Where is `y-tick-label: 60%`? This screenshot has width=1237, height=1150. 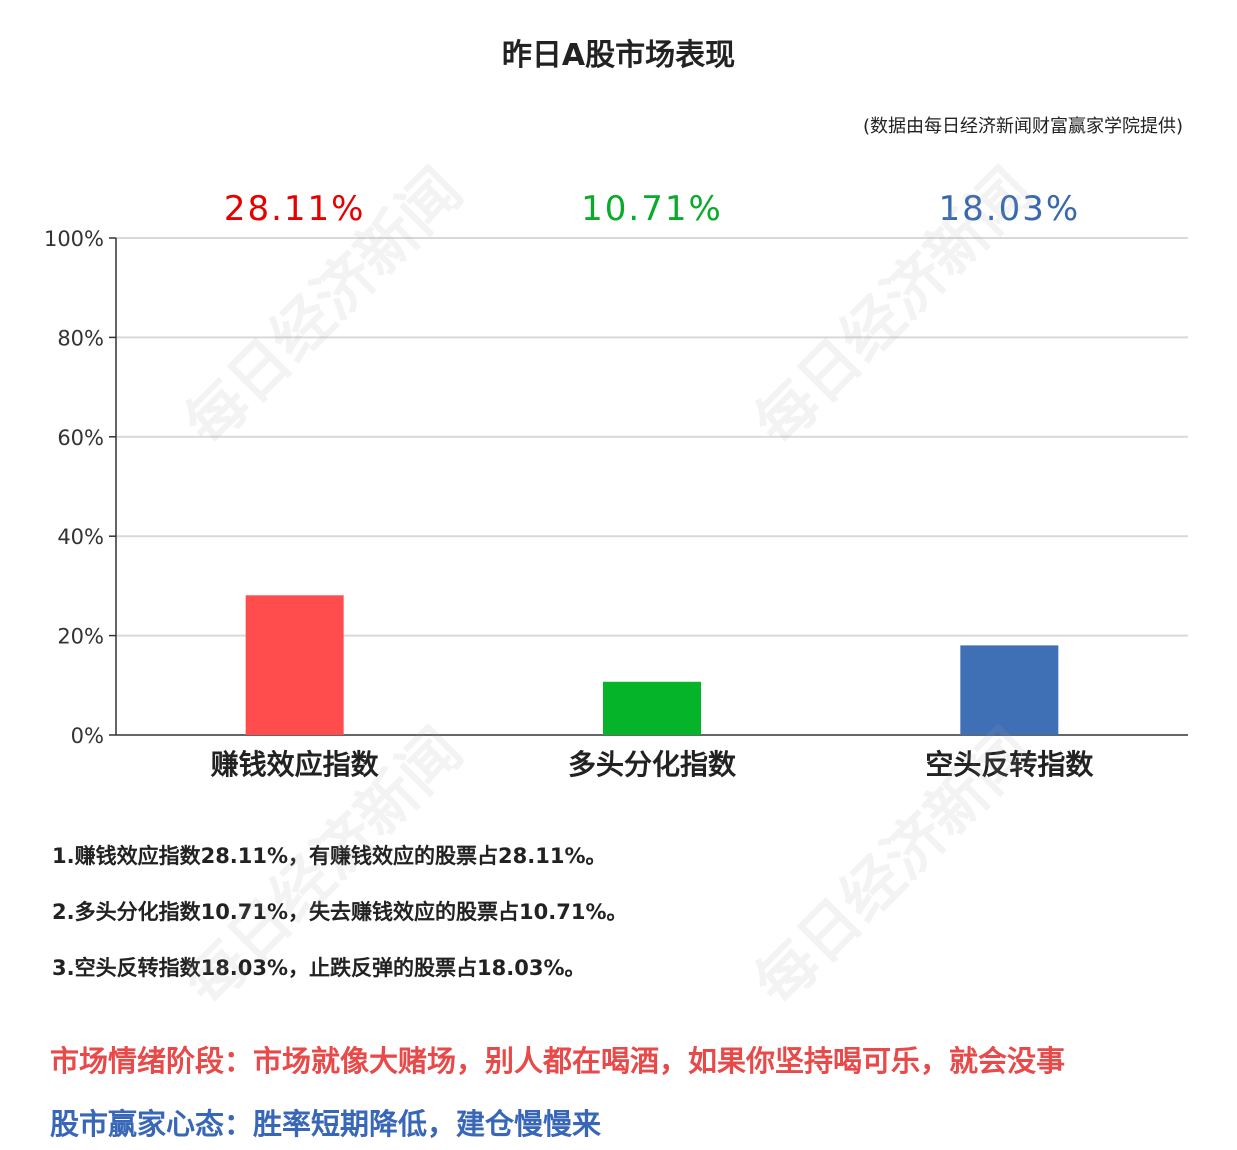
y-tick-label: 60% is located at coordinates (80, 438).